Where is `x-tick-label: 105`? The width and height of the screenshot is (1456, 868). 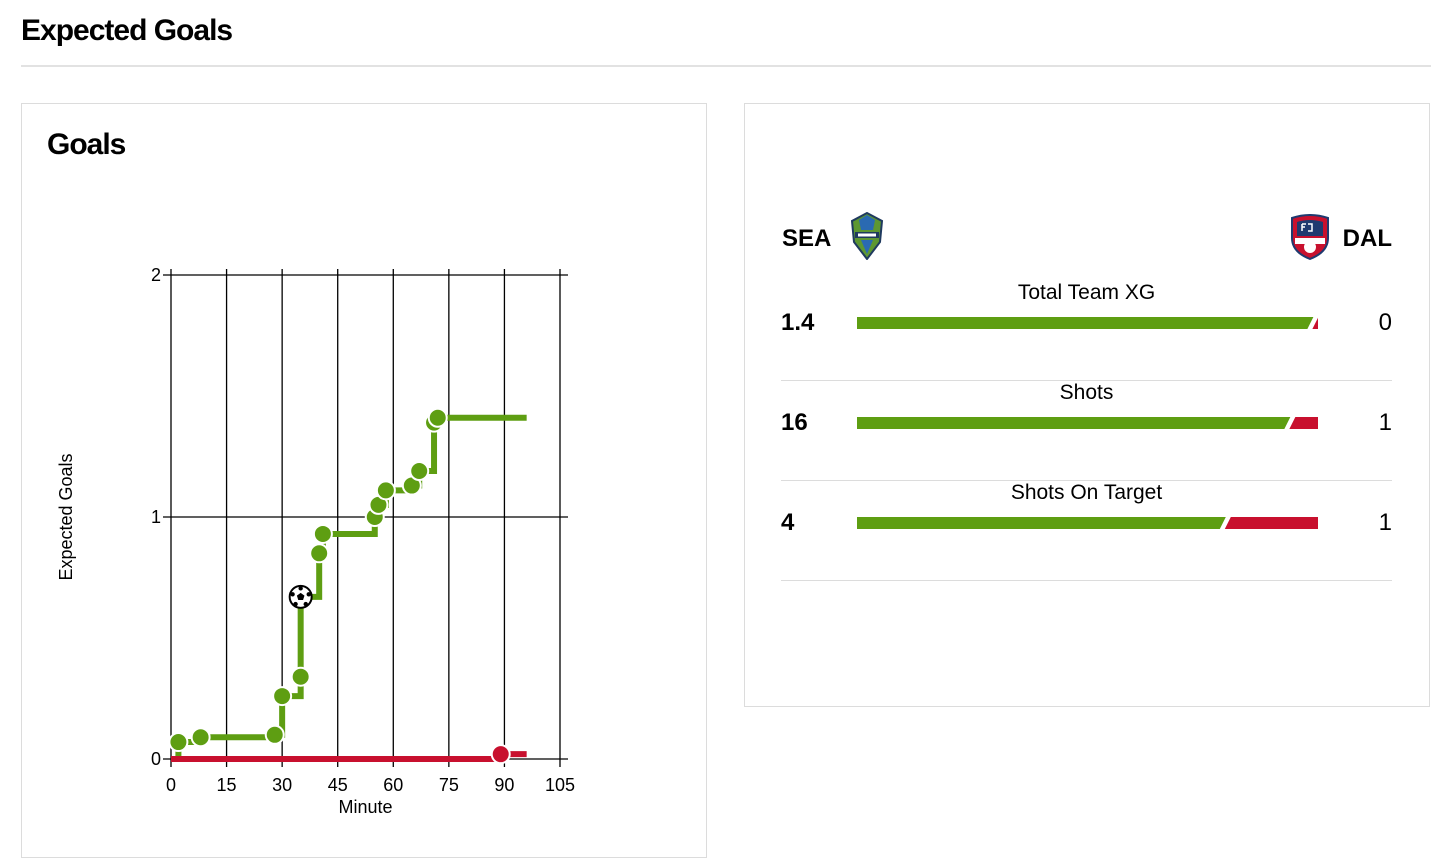
x-tick-label: 105 is located at coordinates (560, 785).